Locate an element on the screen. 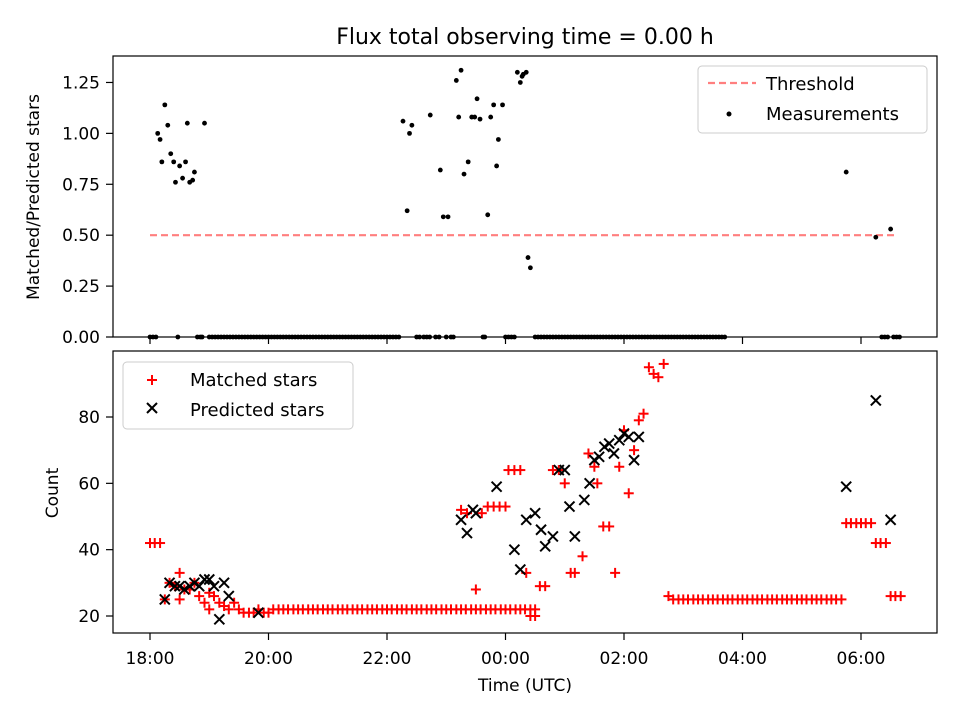 The width and height of the screenshot is (960, 720). top-y-axis: 0.00 0.25 0.50 0.75 1.00 1.25 is located at coordinates (87, 210).